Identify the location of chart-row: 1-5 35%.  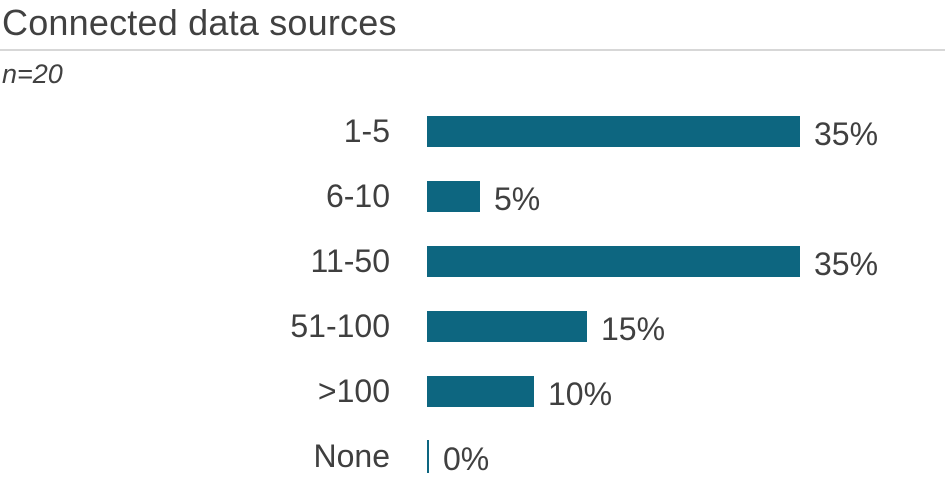
(474, 131).